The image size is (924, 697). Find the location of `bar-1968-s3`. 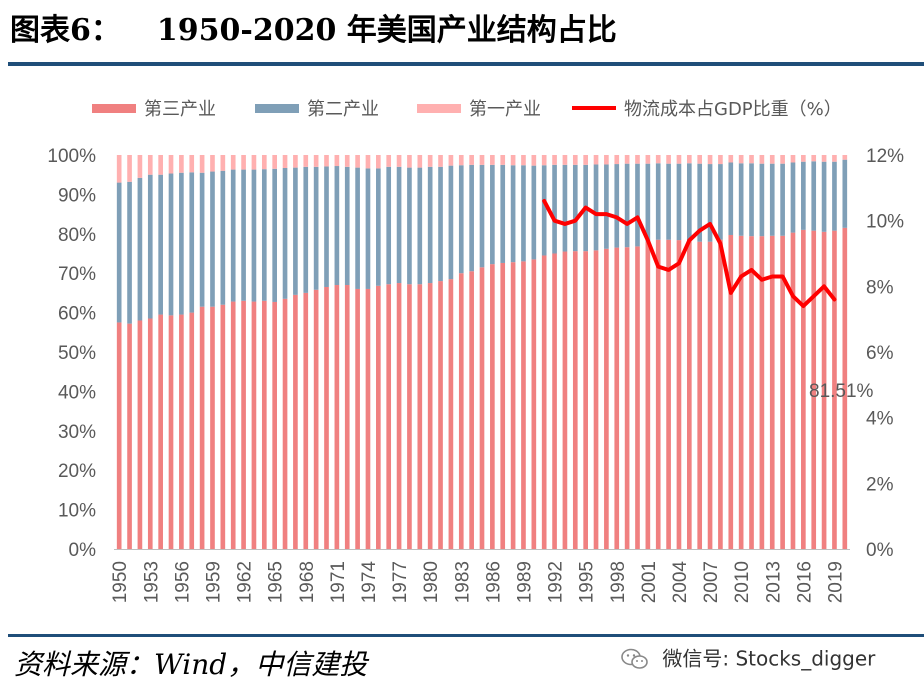

bar-1968-s3 is located at coordinates (306, 161).